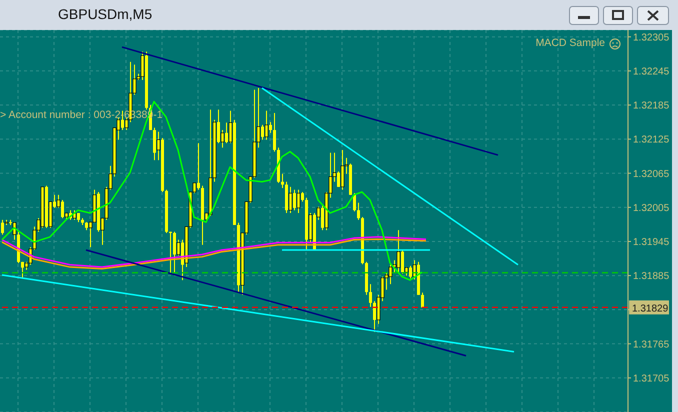  I want to click on ref-line-label: 1.31829, so click(650, 308).